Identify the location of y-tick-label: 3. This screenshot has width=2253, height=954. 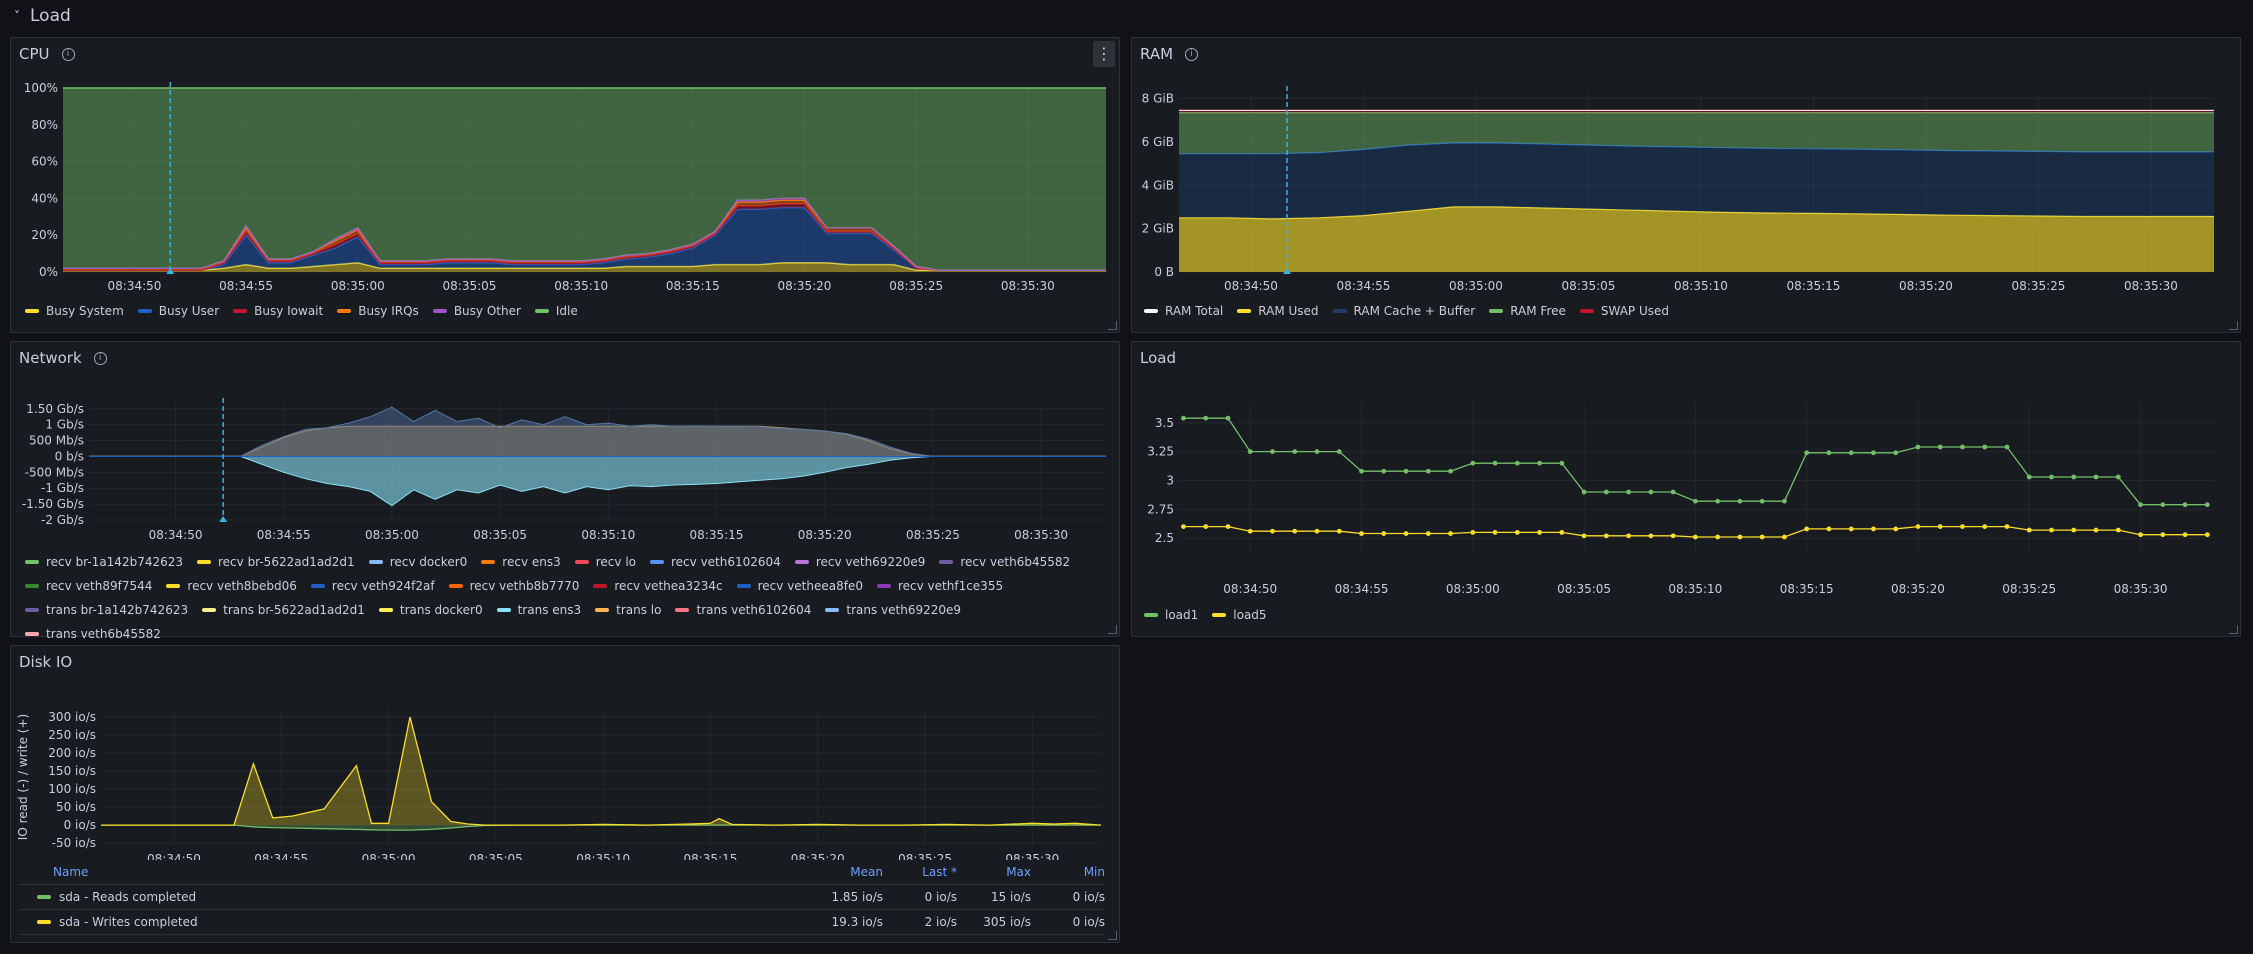
(1170, 480).